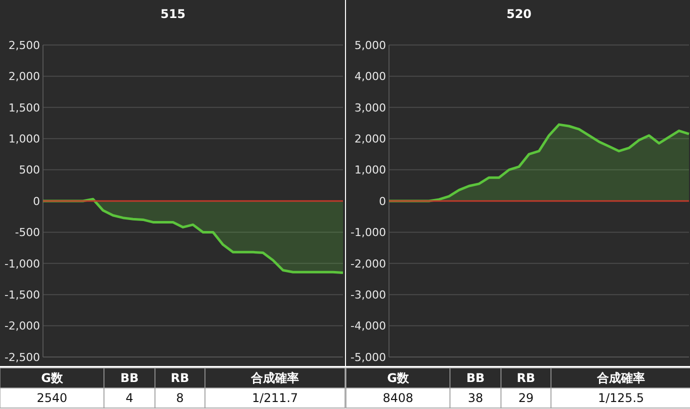  I want to click on text: 1/125.5, so click(621, 398).